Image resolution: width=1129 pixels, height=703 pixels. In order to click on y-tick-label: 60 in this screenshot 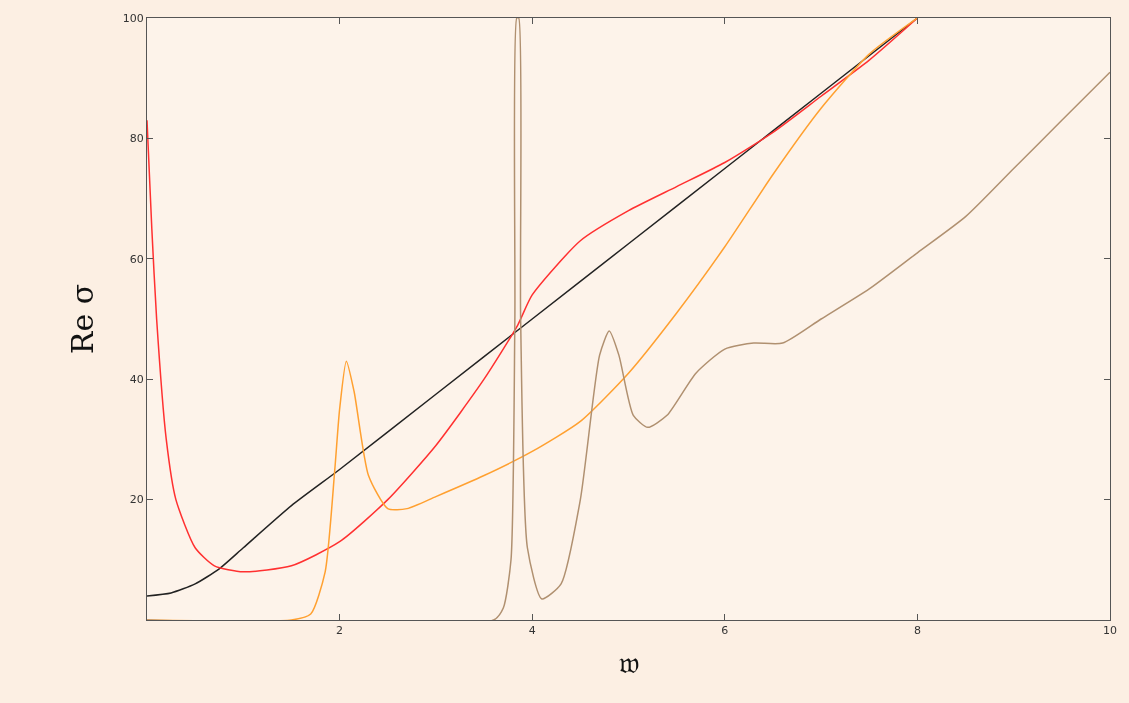, I will do `click(136, 259)`.